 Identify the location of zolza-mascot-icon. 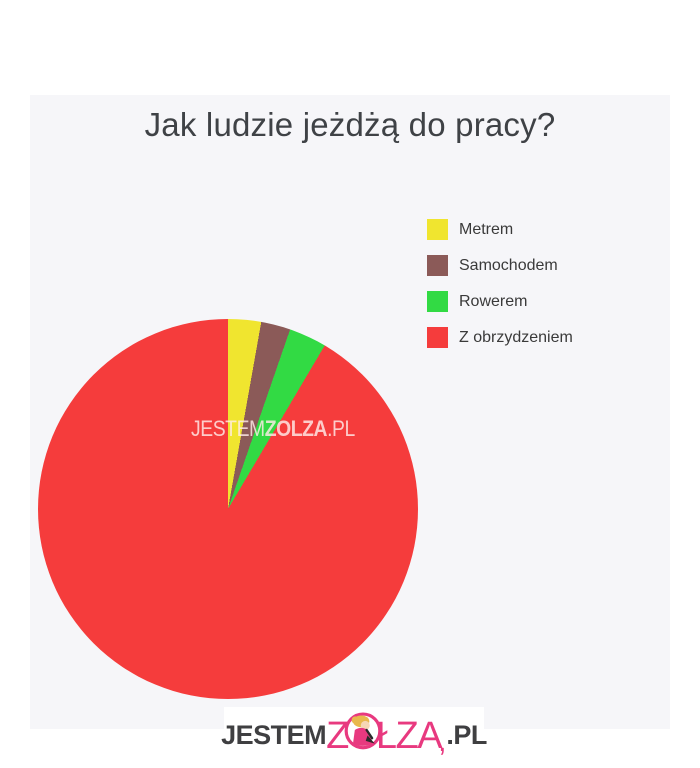
(363, 730).